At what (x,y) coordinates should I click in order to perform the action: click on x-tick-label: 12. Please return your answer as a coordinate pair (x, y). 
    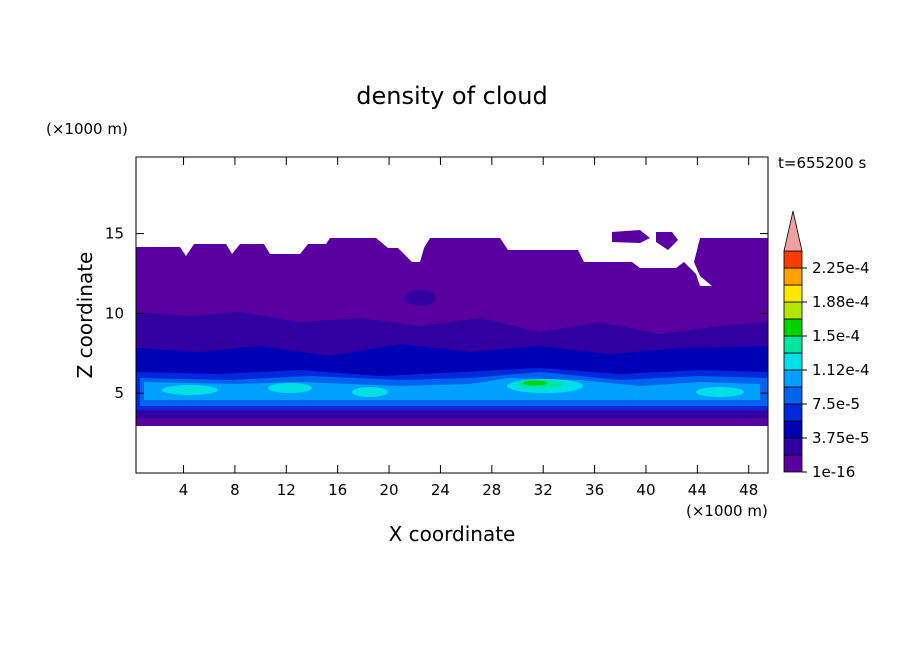
    Looking at the image, I should click on (286, 490).